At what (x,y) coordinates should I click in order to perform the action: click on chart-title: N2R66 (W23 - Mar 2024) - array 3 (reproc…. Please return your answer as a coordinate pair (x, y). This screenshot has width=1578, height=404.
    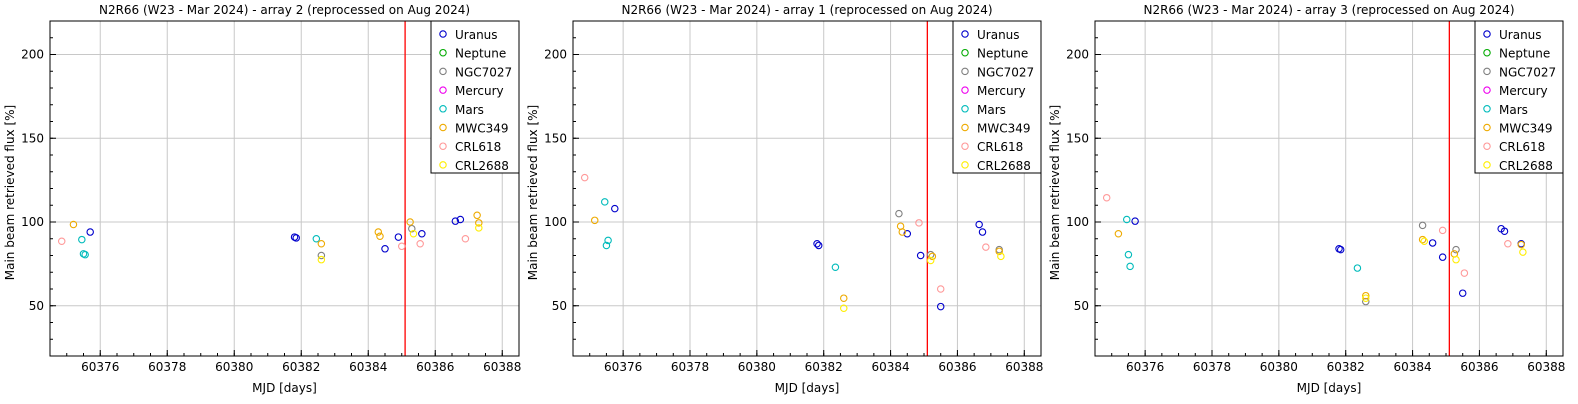
    Looking at the image, I should click on (1328, 10).